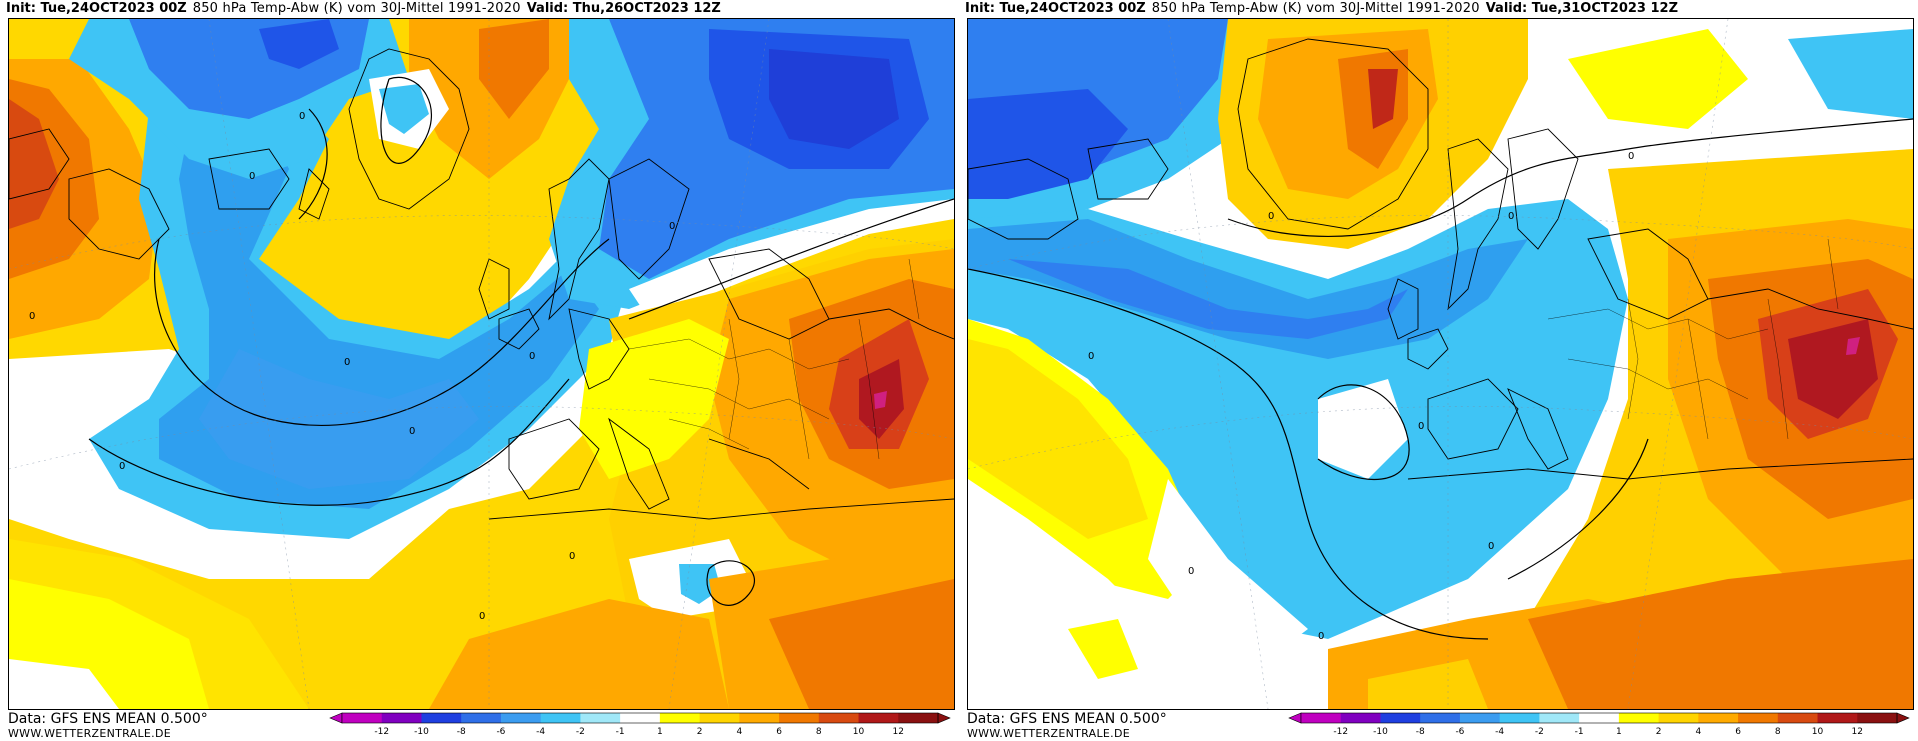 This screenshot has width=1918, height=741. What do you see at coordinates (1581, 8) in the screenshot?
I see `valid-time: Valid: Tue,31OCT2023 12Z` at bounding box center [1581, 8].